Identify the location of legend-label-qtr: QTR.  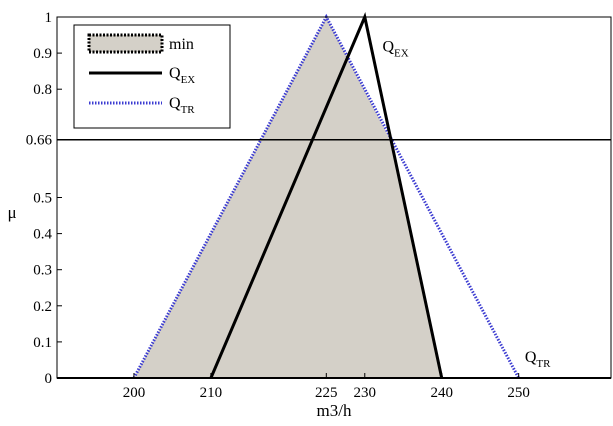
(182, 105).